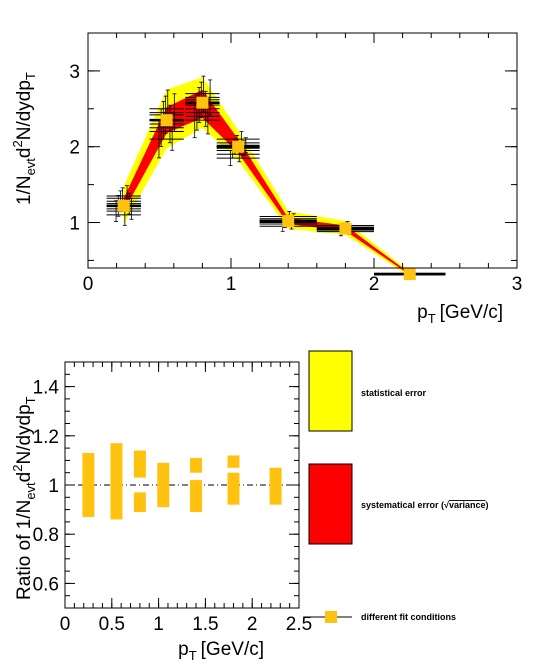 This screenshot has height=672, width=546. Describe the element at coordinates (53, 486) in the screenshot. I see `ratio-y-tick-label: 1` at that location.